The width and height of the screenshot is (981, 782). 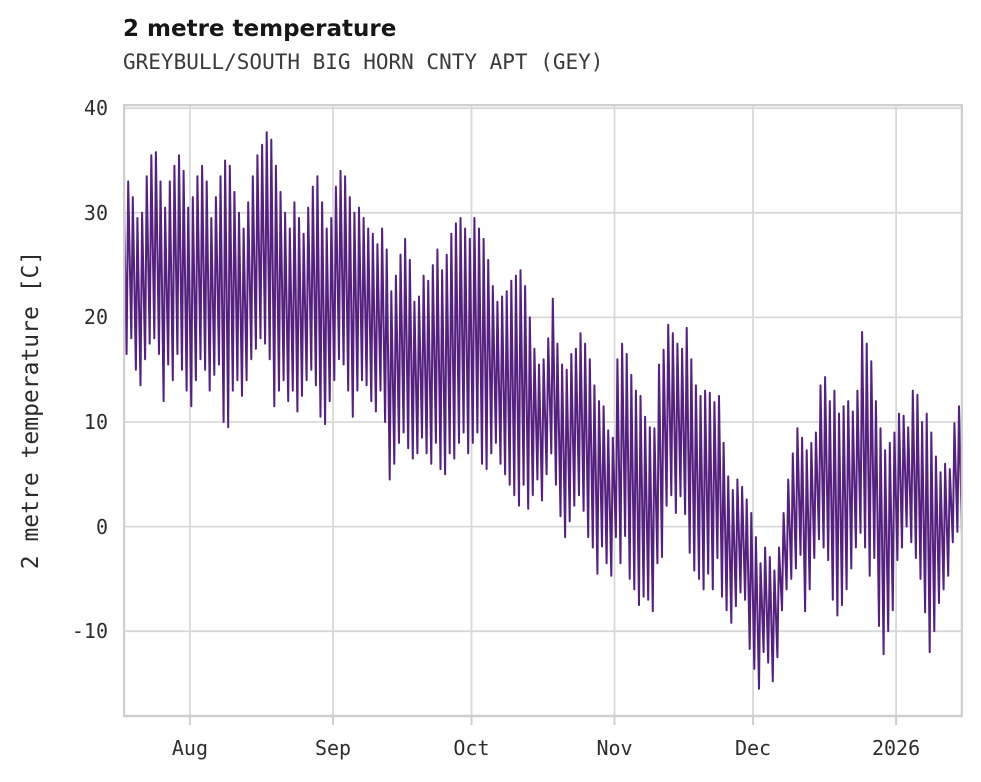 I want to click on y-tick-label: 20, so click(x=95, y=317).